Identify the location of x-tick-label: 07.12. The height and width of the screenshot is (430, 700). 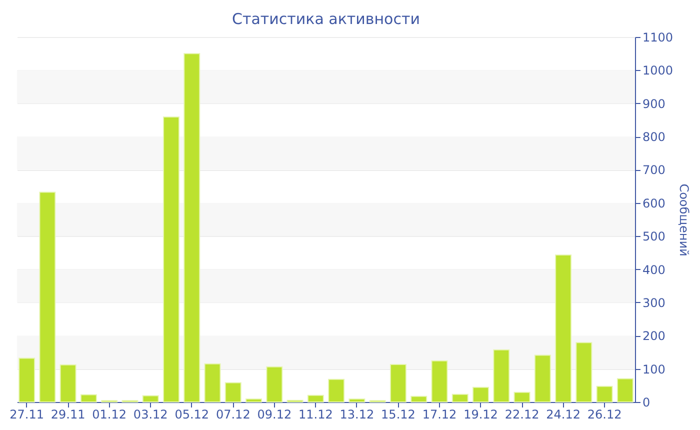
(233, 415).